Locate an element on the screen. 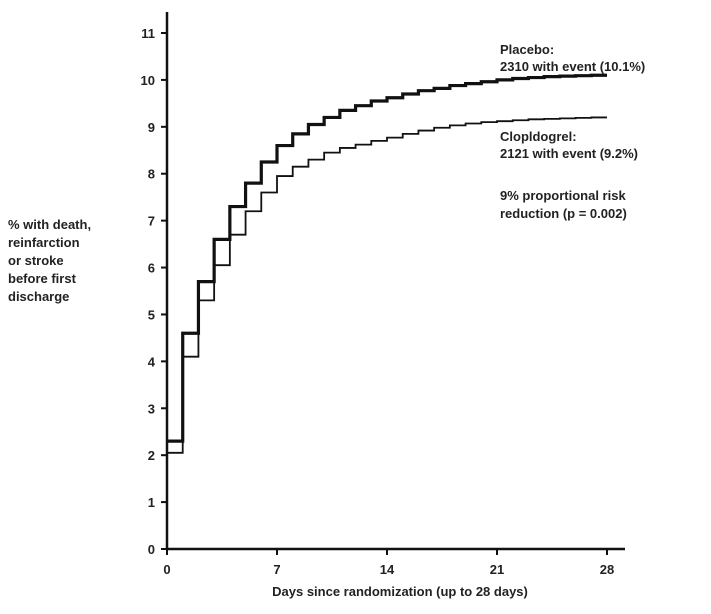 The height and width of the screenshot is (614, 711). x-axis-title: Days since randomization (up to 28 days) is located at coordinates (400, 591).